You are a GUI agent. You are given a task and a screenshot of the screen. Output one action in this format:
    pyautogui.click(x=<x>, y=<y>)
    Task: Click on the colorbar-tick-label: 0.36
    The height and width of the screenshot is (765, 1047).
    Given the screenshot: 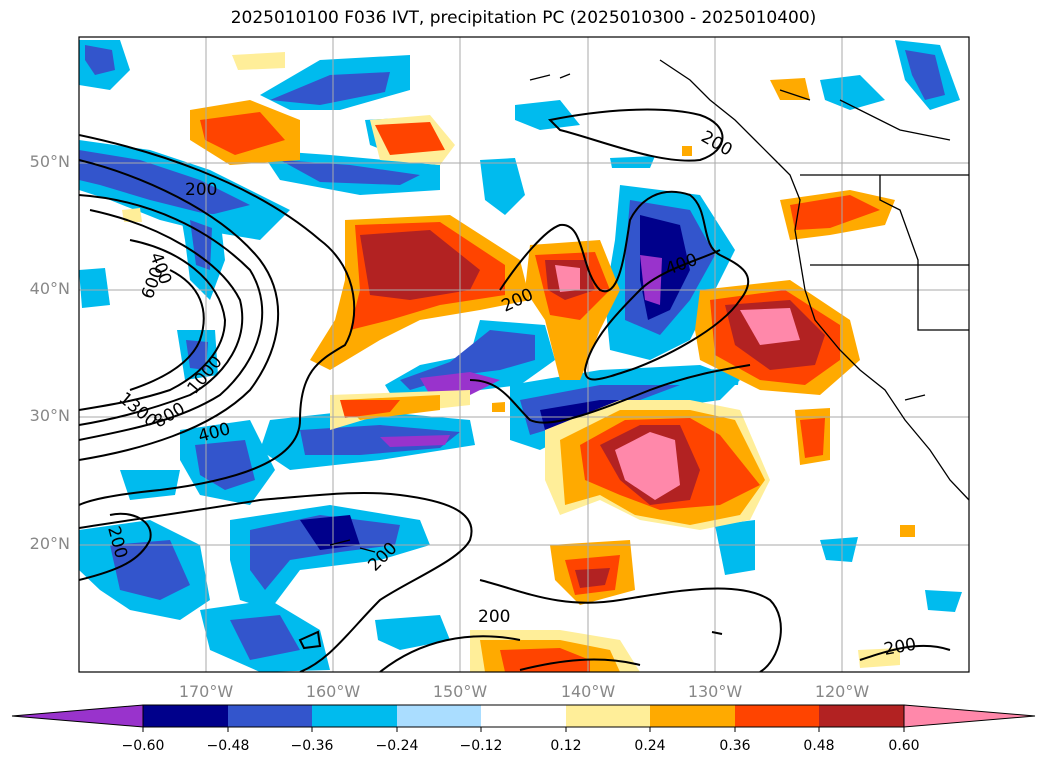 What is the action you would take?
    pyautogui.click(x=735, y=746)
    